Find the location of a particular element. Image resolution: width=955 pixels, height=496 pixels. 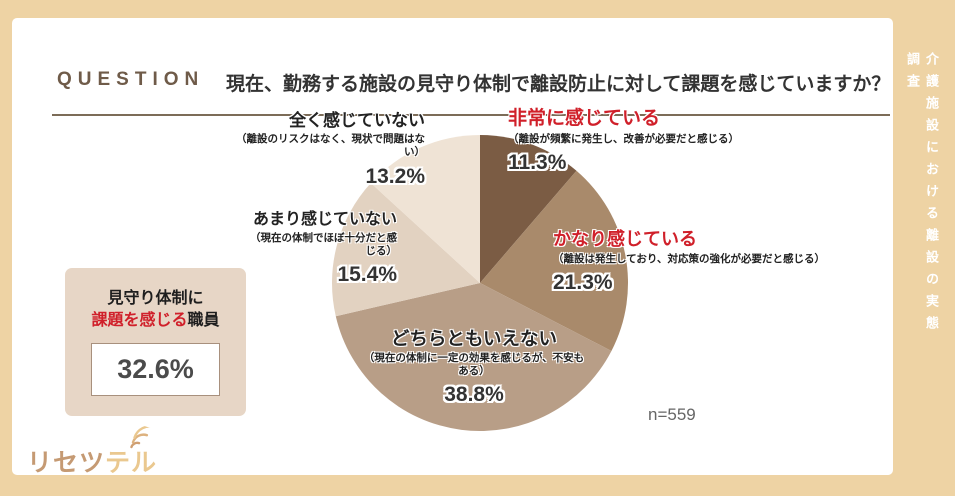

pie-label-description: （現在の体制に一定の効果を感じるが、不安もある） is located at coordinates (474, 365).